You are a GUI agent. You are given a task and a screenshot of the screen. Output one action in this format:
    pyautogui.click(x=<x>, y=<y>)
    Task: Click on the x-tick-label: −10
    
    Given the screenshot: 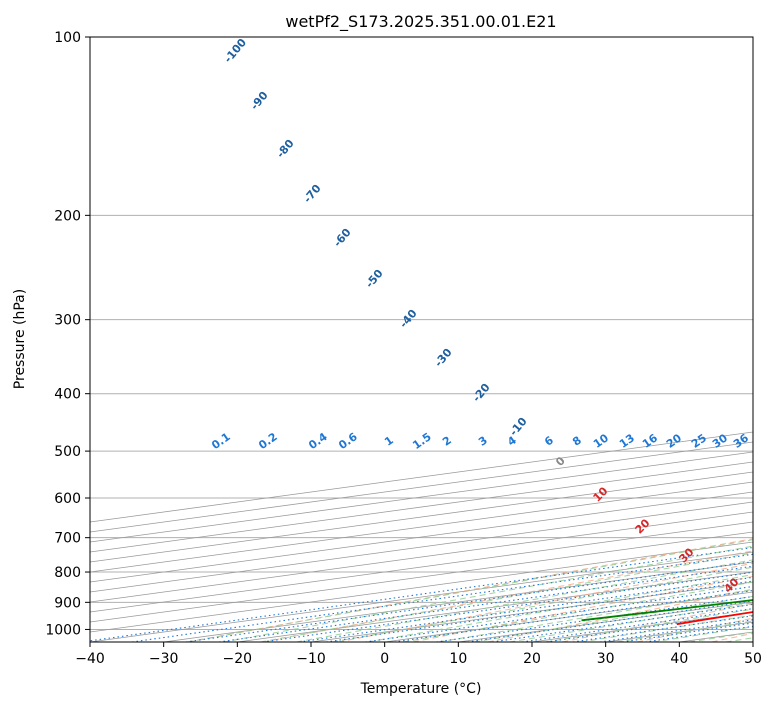 What is the action you would take?
    pyautogui.click(x=311, y=659)
    